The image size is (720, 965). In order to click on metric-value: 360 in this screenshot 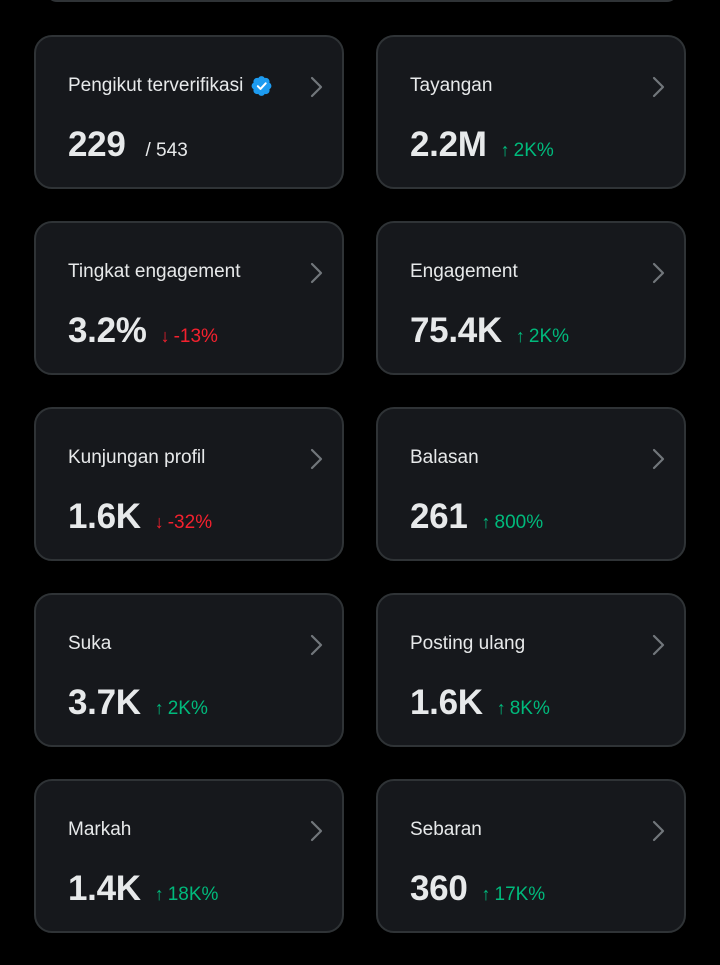, I will do `click(439, 888)`.